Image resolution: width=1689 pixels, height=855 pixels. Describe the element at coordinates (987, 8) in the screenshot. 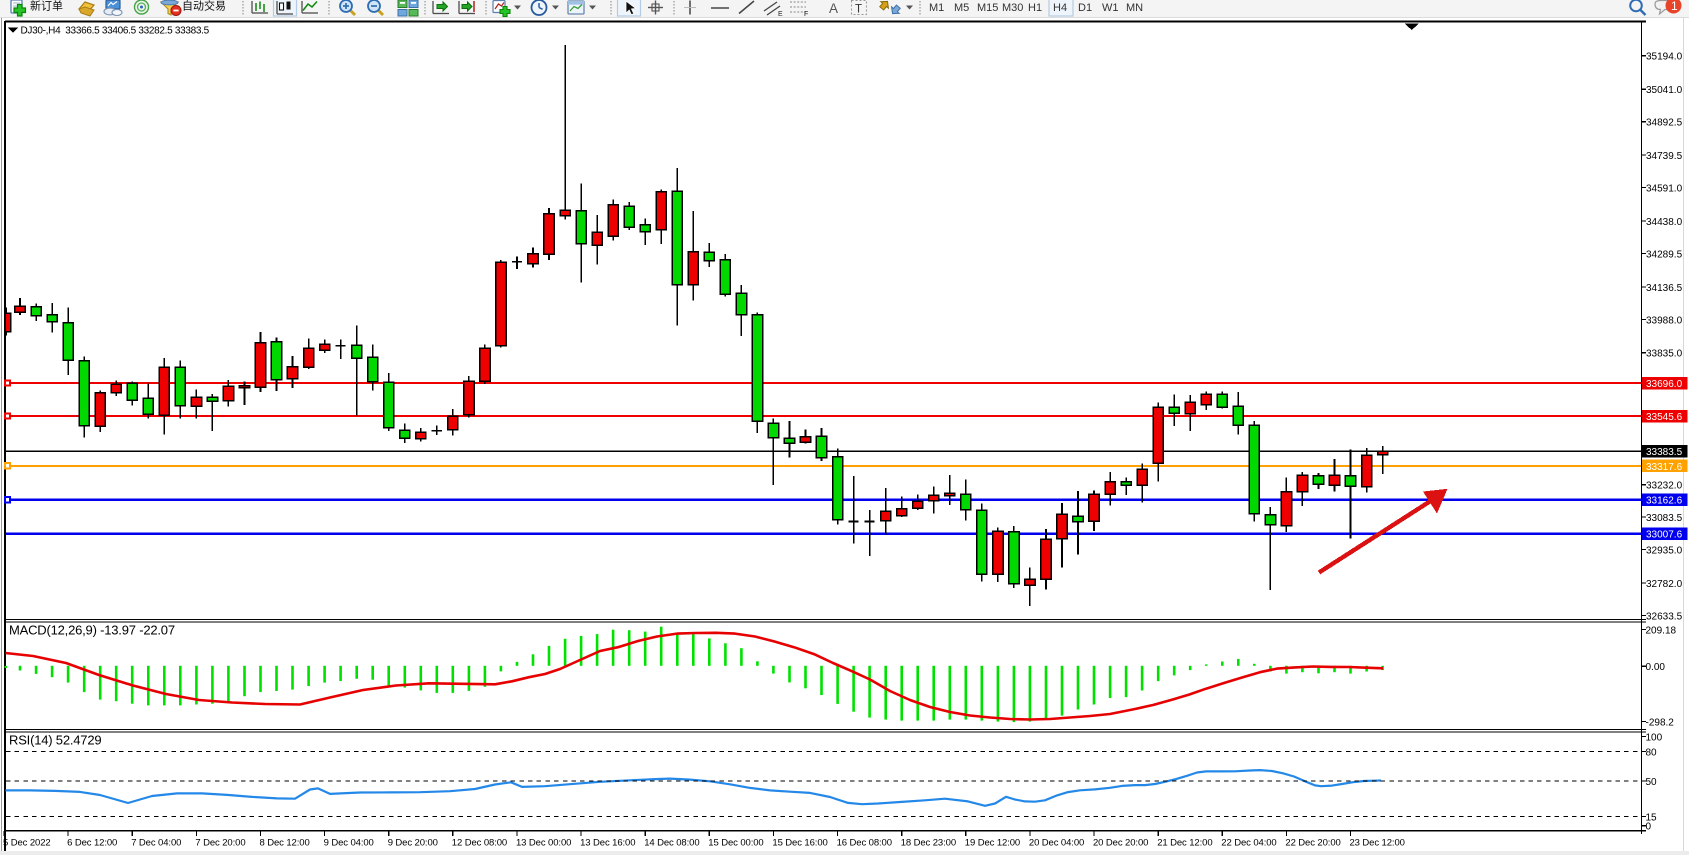

I see `svg-text: M15` at that location.